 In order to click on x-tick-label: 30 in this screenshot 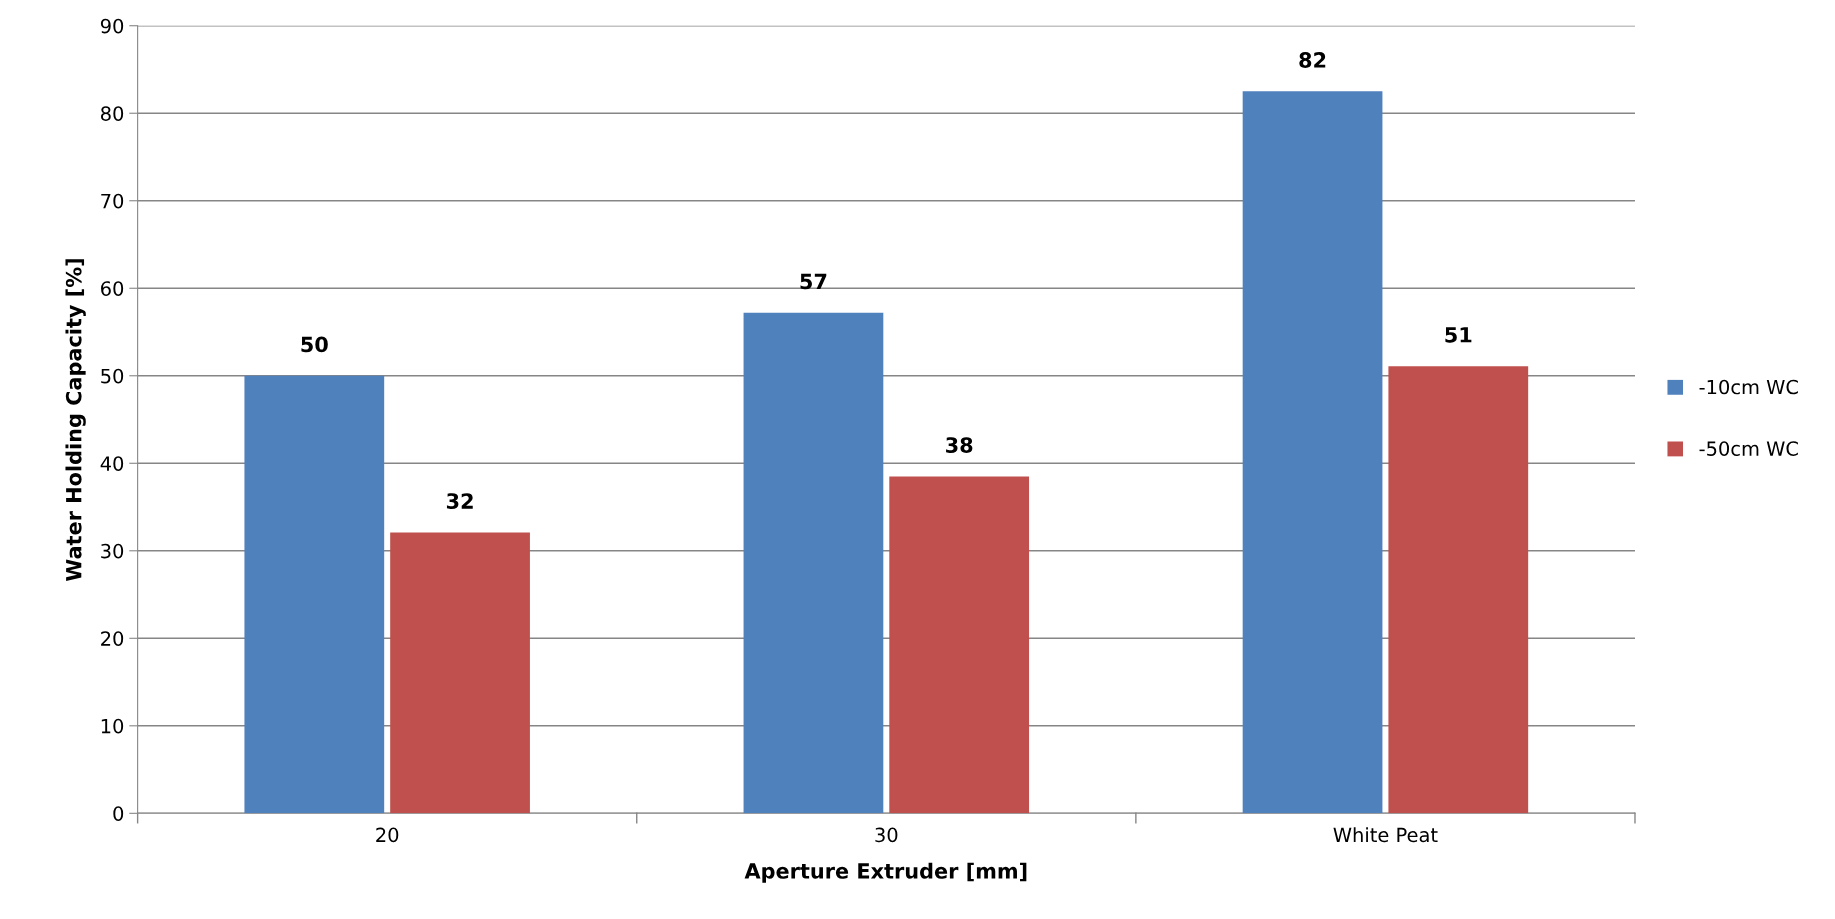, I will do `click(886, 835)`.